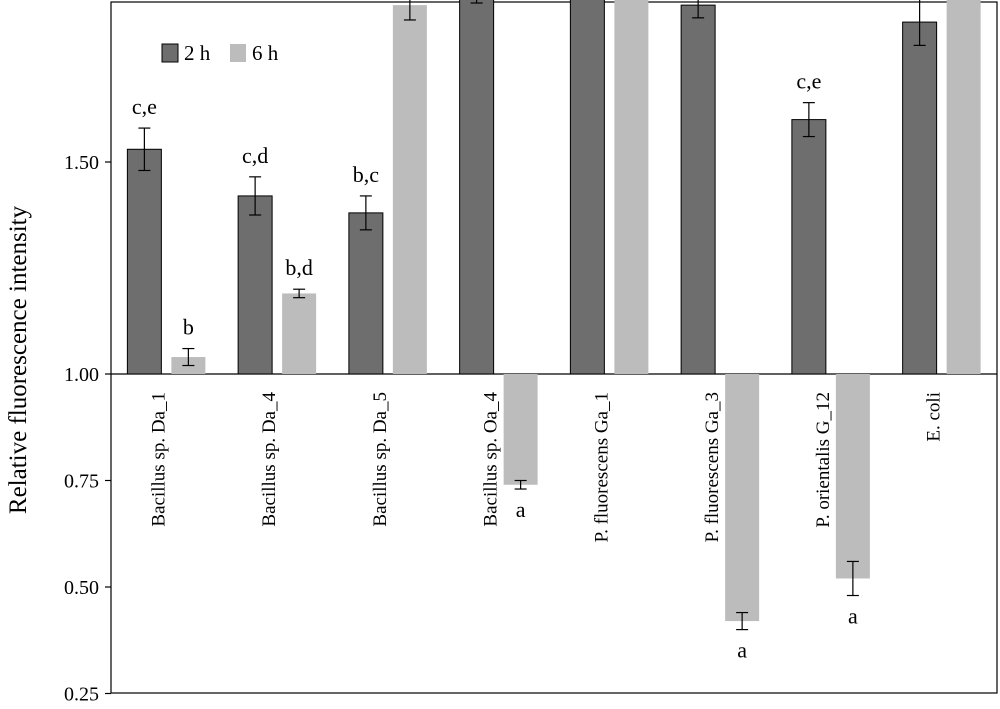 This screenshot has height=709, width=1000. What do you see at coordinates (220, 53) in the screenshot?
I see `legend: 2 h 6 h` at bounding box center [220, 53].